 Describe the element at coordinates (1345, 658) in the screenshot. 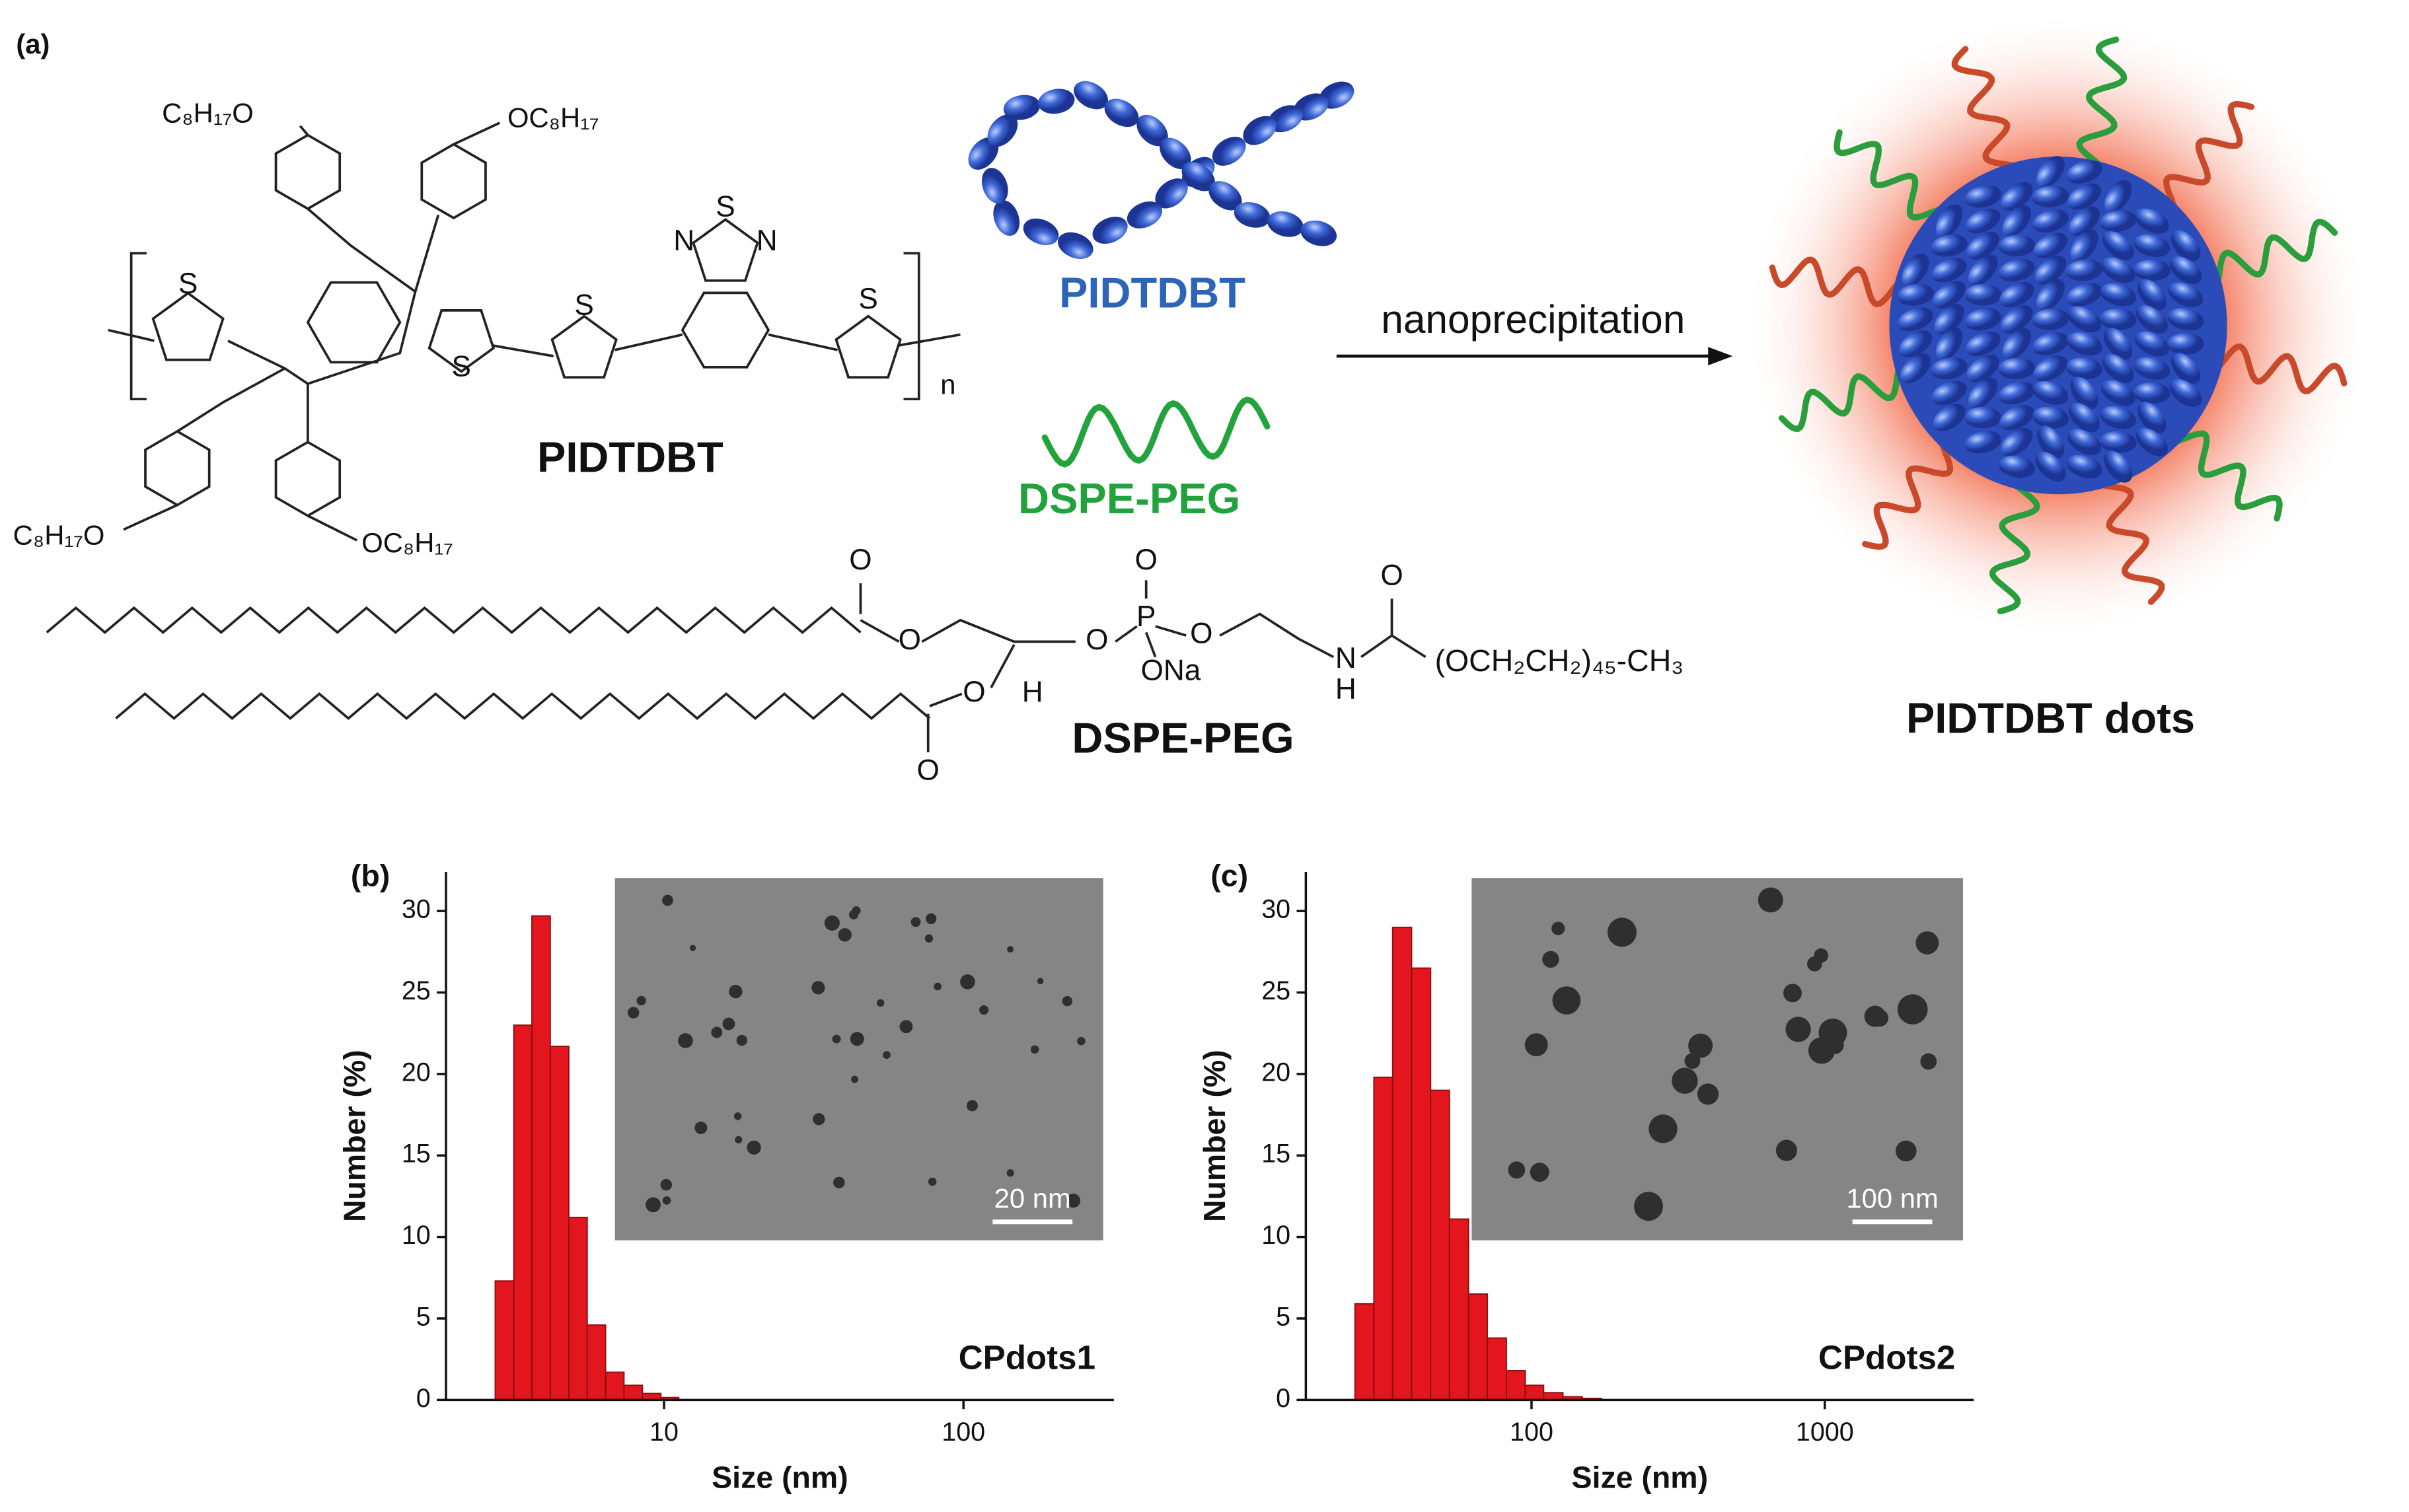

I see `atom: N` at that location.